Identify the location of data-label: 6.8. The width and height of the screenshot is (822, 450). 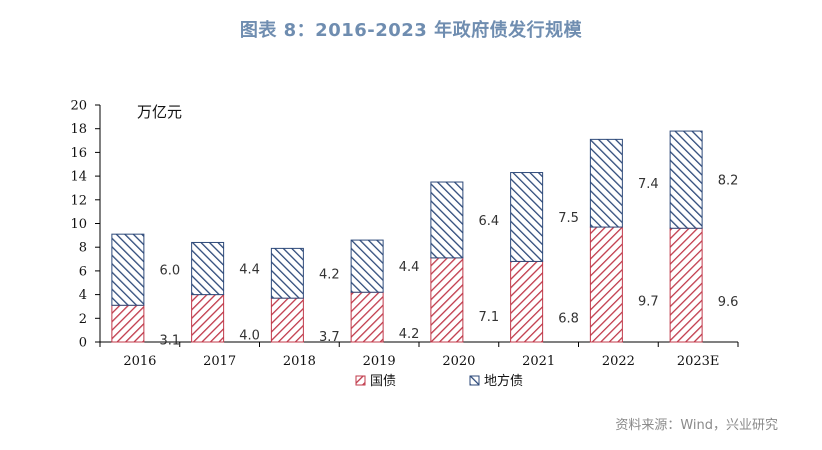
(568, 319).